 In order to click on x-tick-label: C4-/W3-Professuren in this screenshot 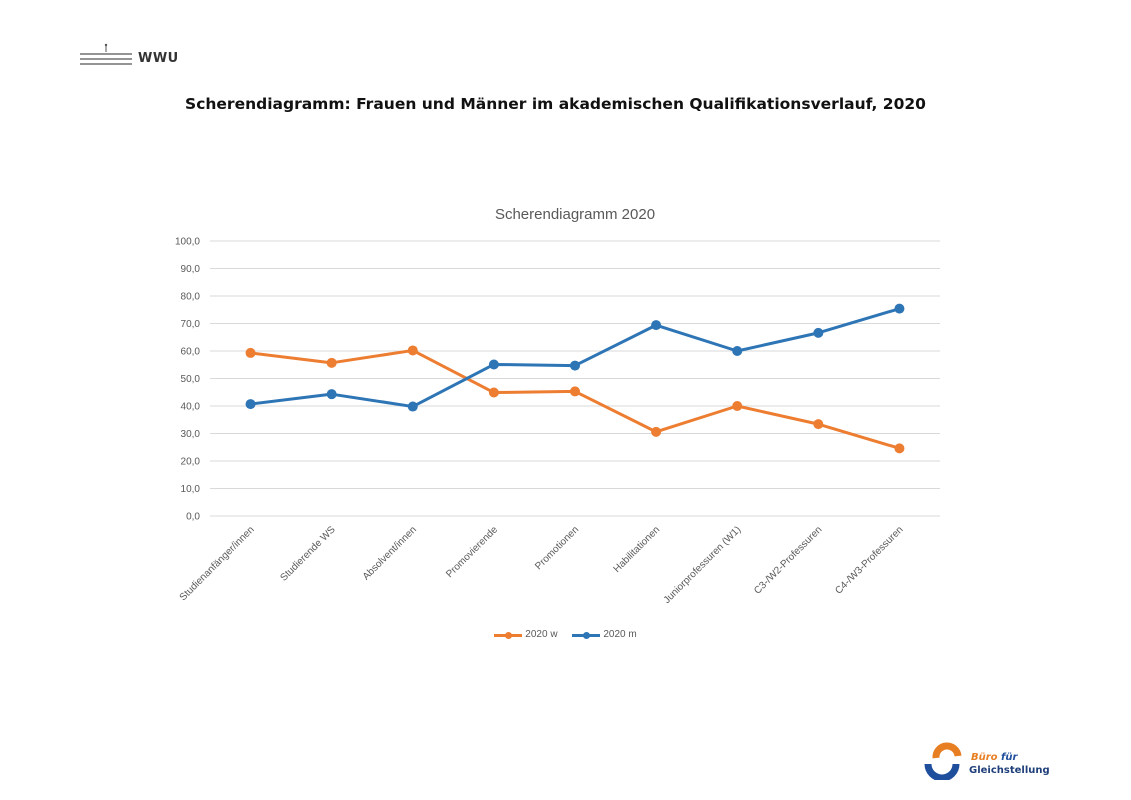, I will do `click(869, 560)`.